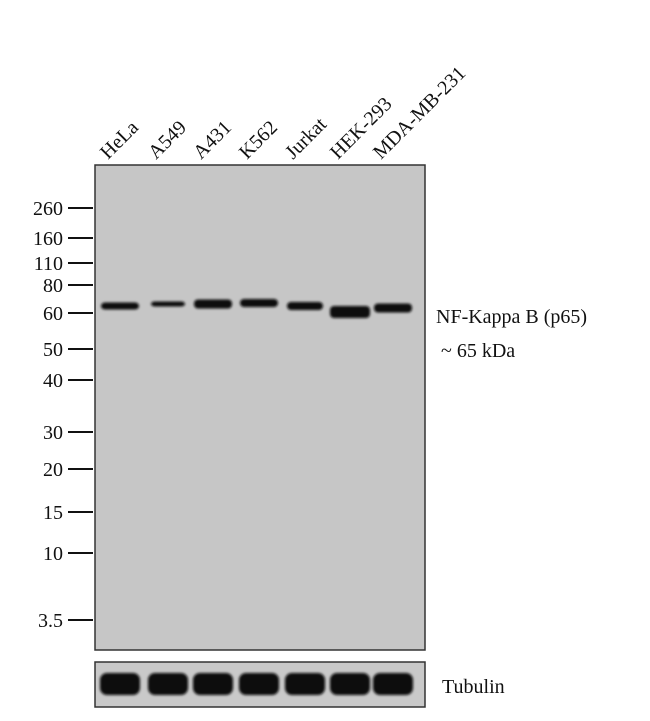 Image resolution: width=650 pixels, height=721 pixels. I want to click on marker-label: 50, so click(53, 350).